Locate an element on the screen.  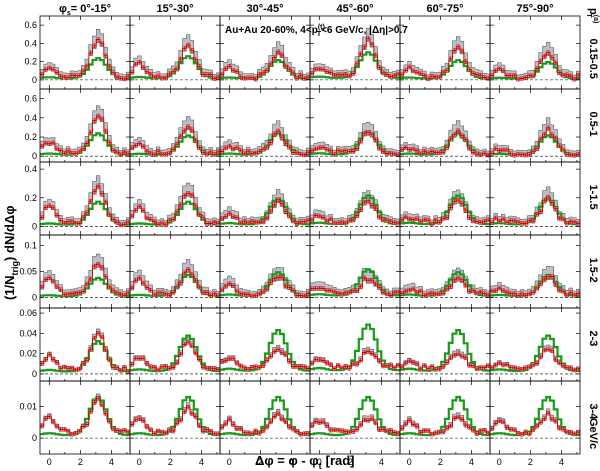
column-title: 45°-60° is located at coordinates (355, 9).